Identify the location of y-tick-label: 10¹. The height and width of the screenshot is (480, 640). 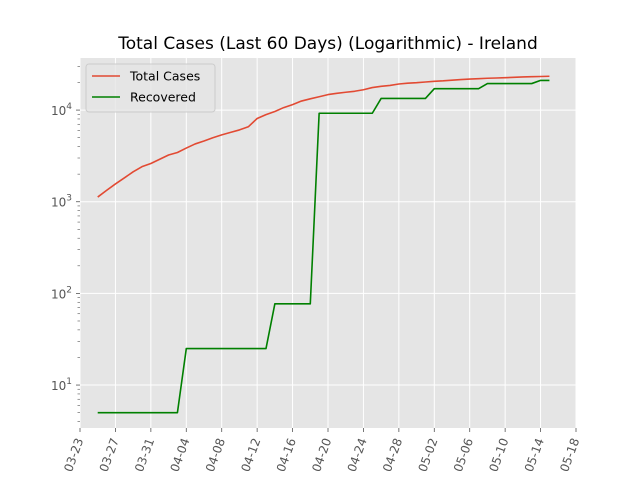
(61, 385).